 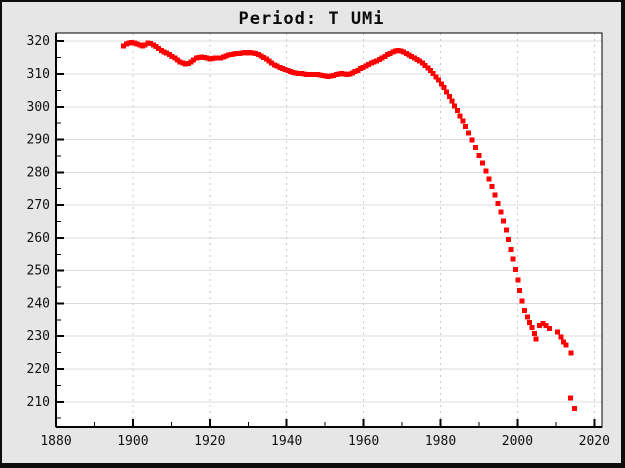 I want to click on x-tick-label: 1920, so click(x=209, y=441).